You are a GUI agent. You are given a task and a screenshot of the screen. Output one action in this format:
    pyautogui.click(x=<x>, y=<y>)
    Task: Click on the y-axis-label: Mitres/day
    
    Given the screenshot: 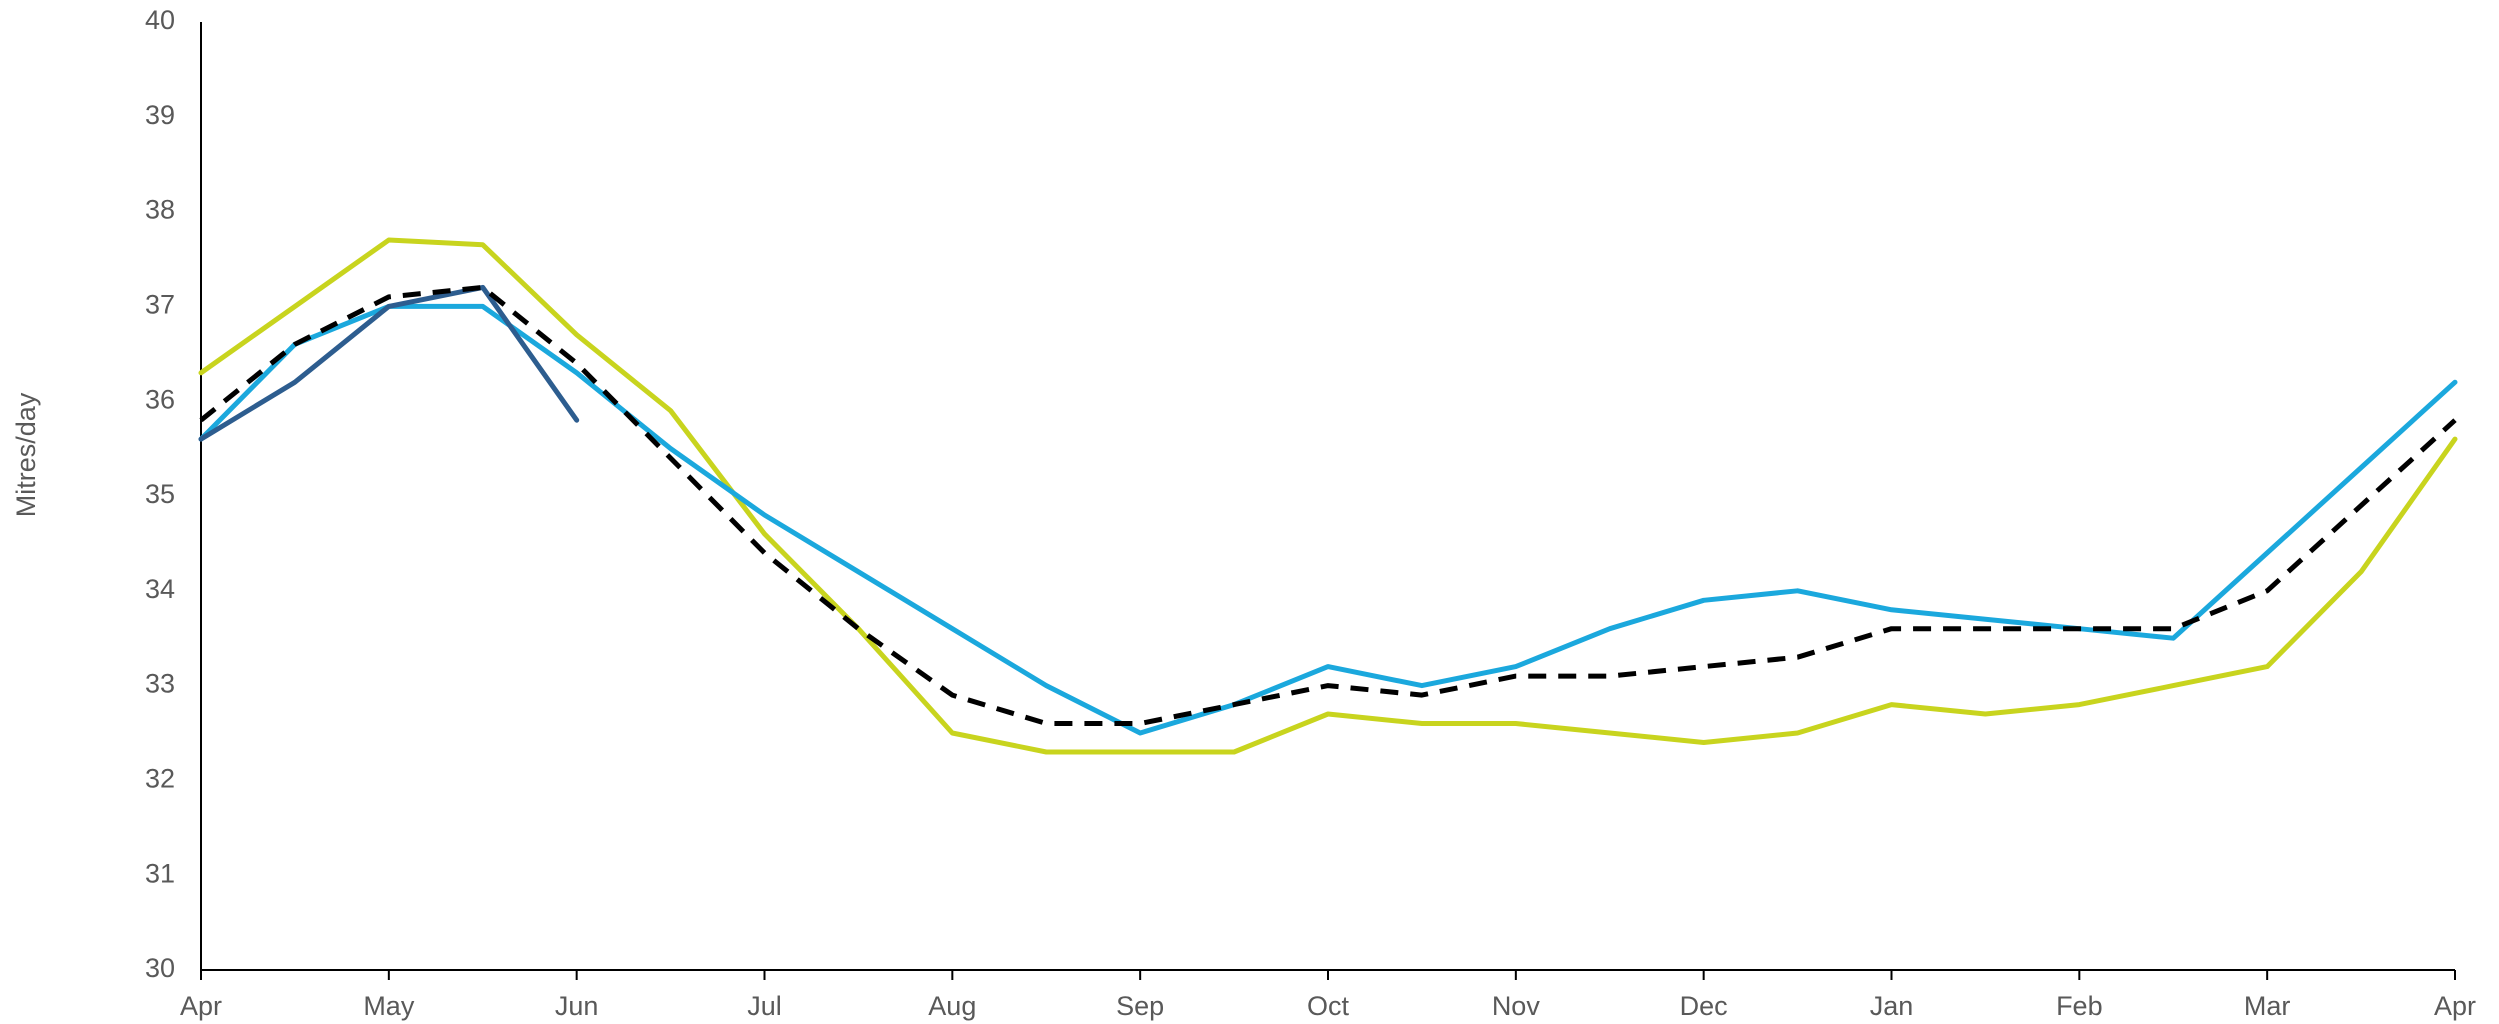 What is the action you would take?
    pyautogui.click(x=26, y=454)
    